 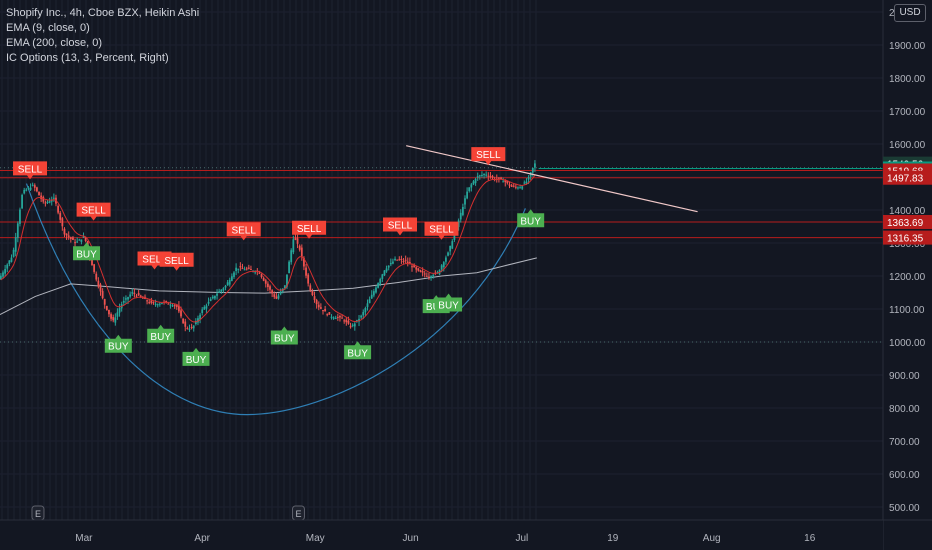 I want to click on ema9-legend: EMA (9, close, 0), so click(x=48, y=28).